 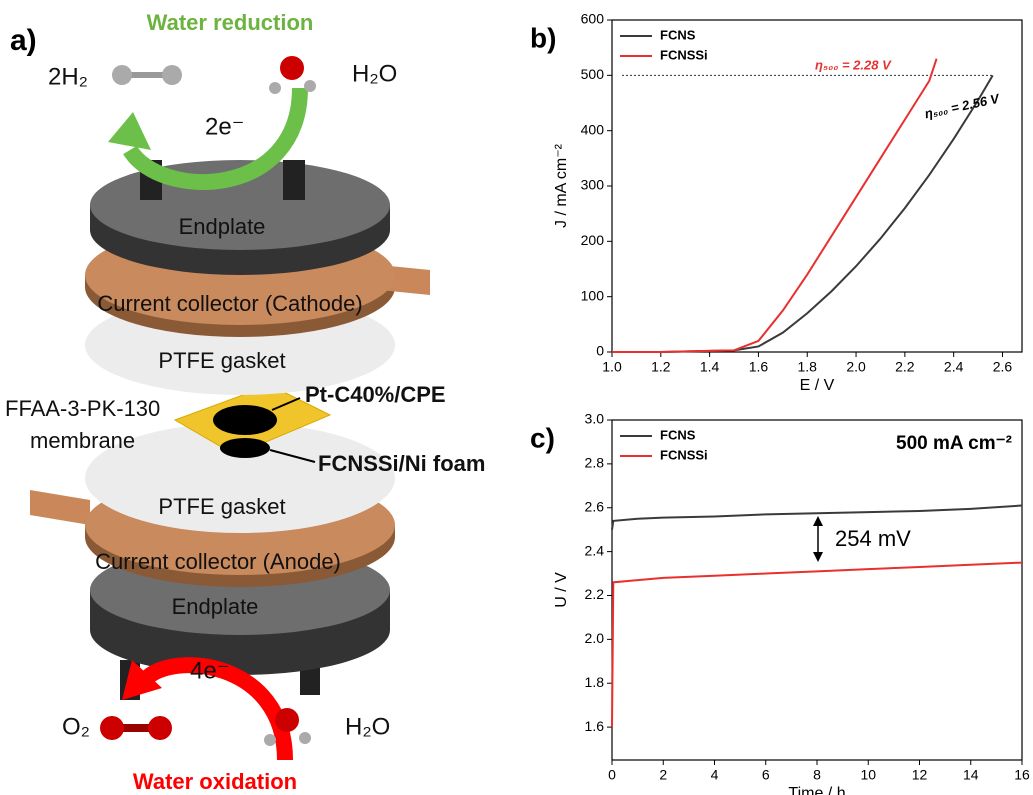 I want to click on x-tick-label: 12, so click(x=920, y=775).